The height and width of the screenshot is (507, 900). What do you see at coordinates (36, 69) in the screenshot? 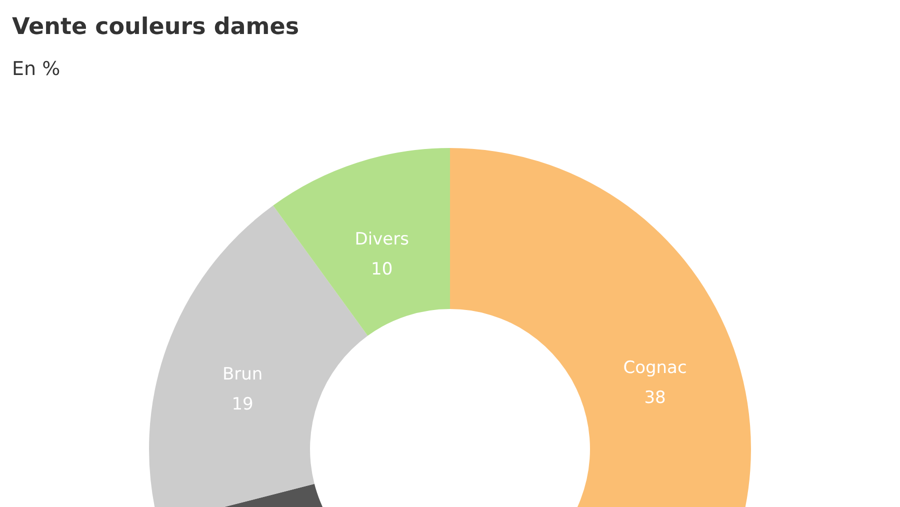
I see `chart-subtitle: En %` at bounding box center [36, 69].